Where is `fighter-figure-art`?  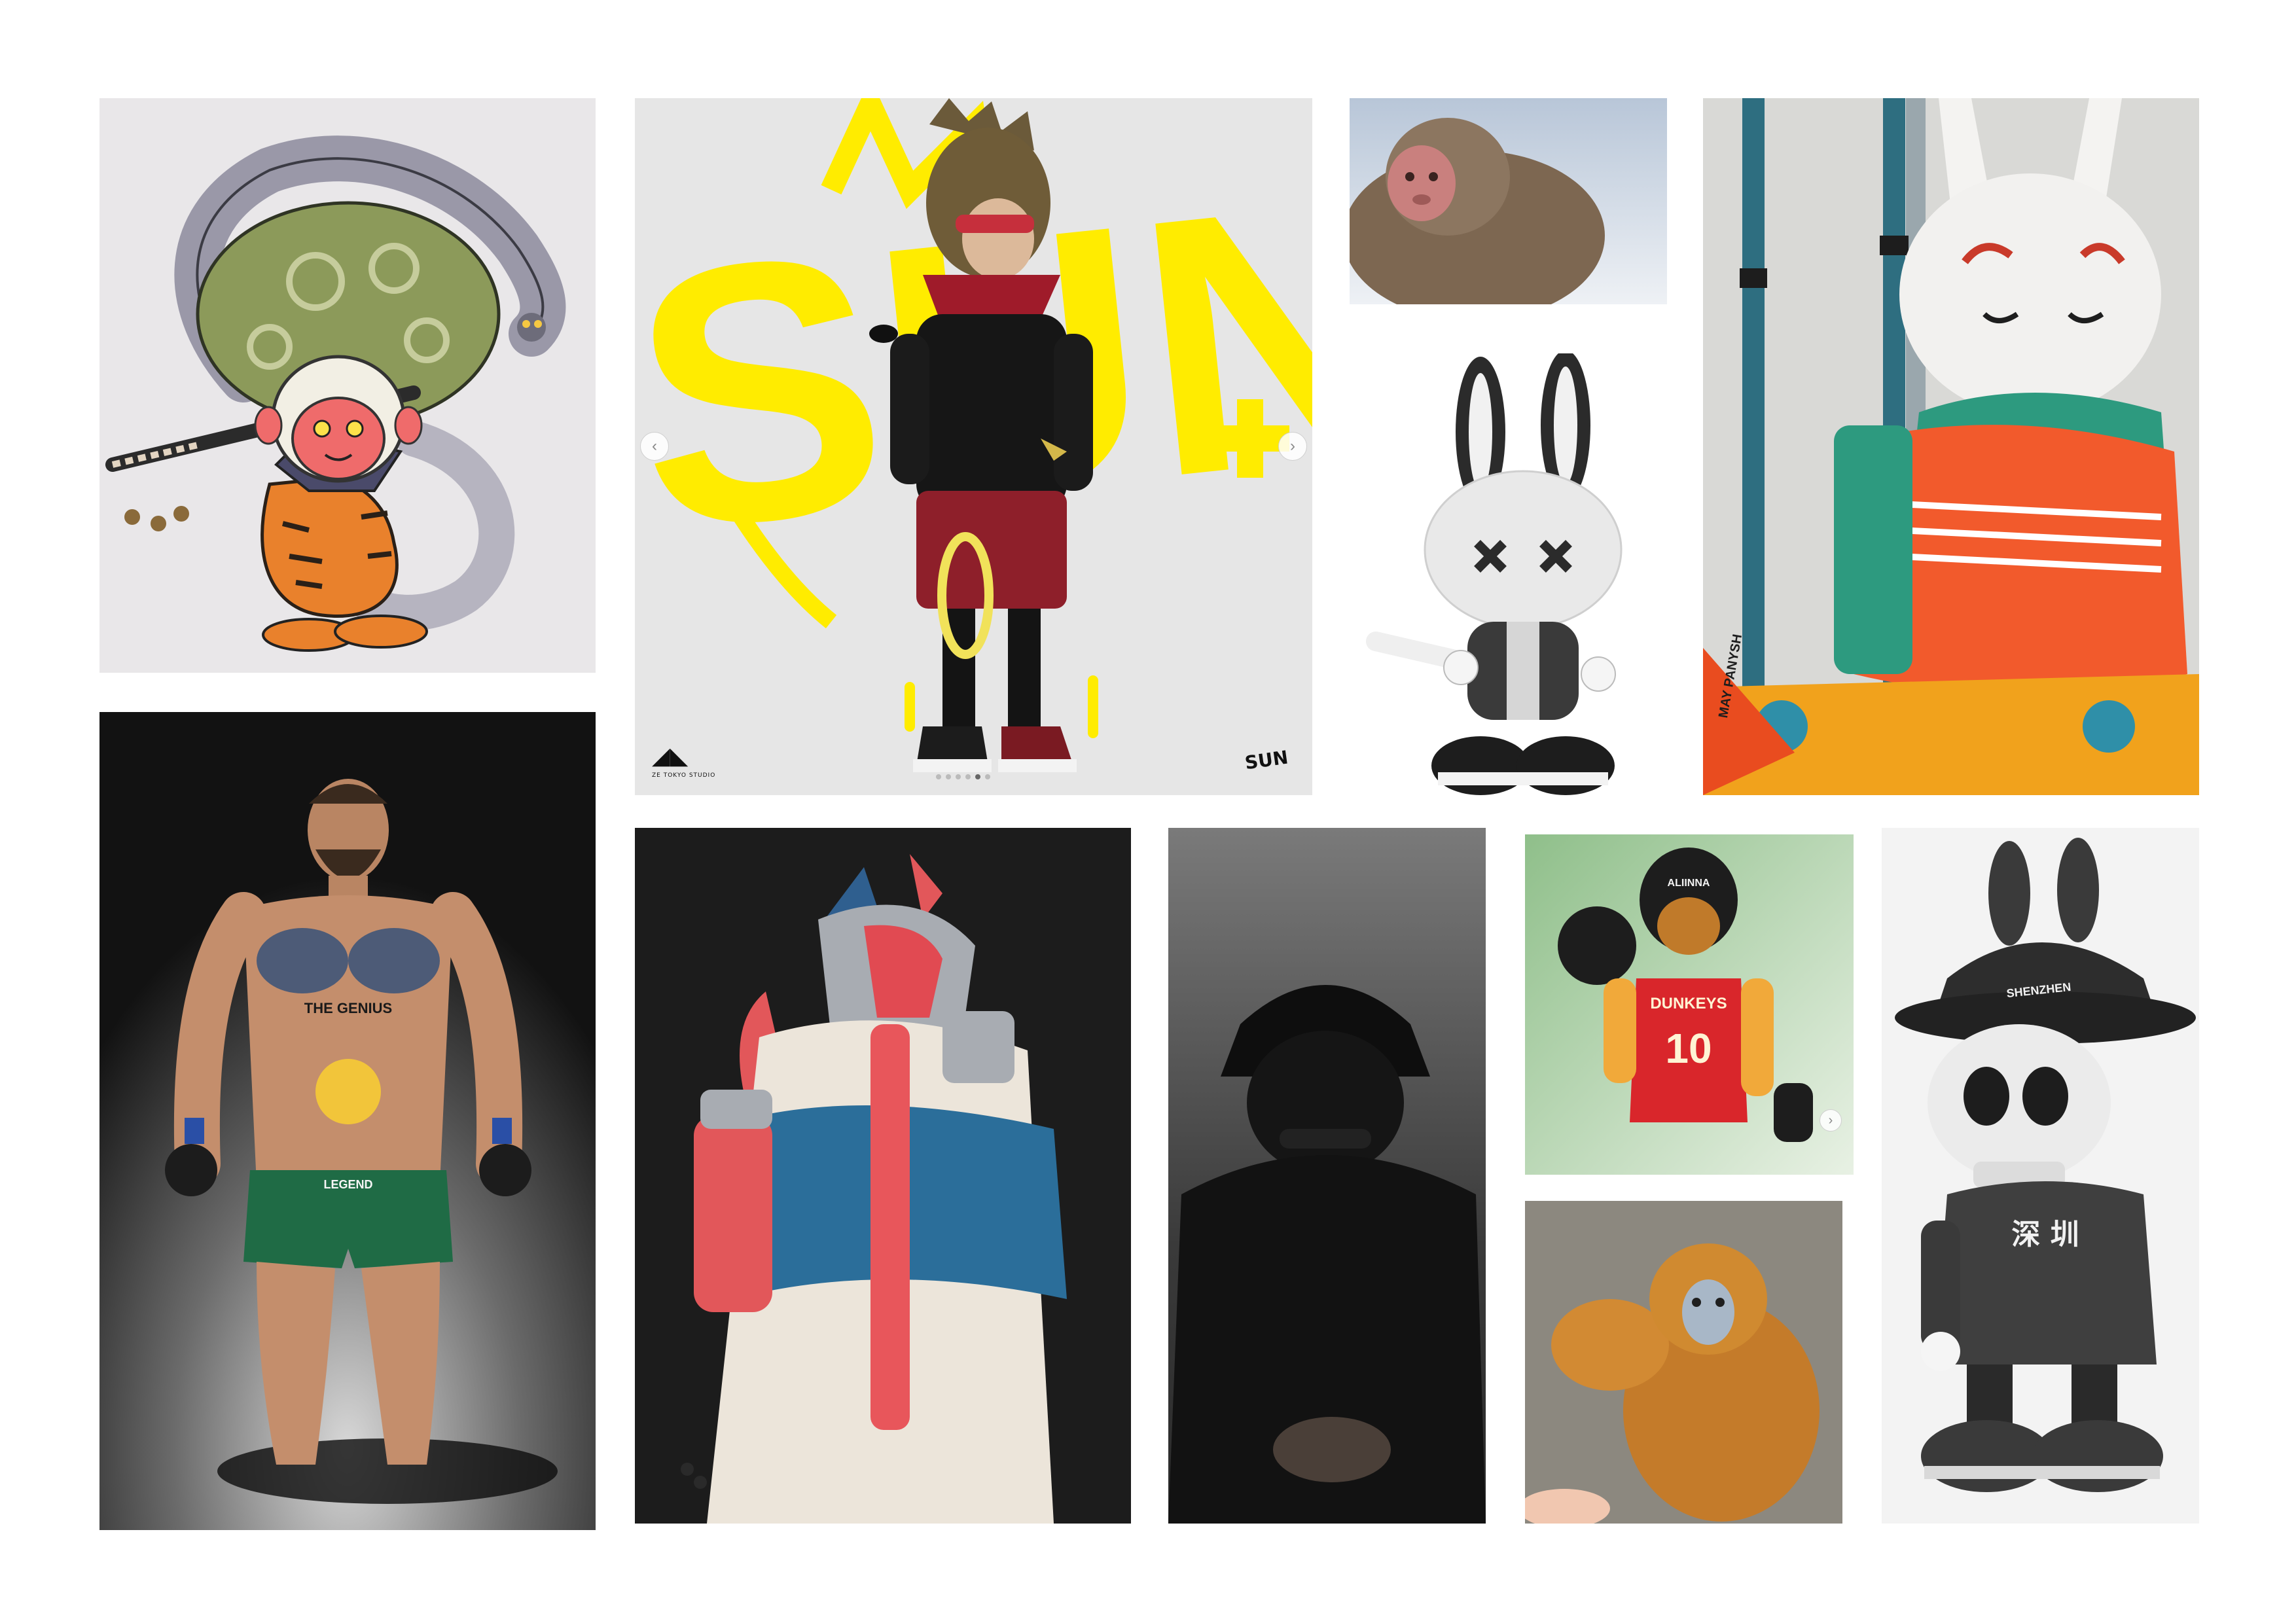
fighter-figure-art is located at coordinates (347, 1121).